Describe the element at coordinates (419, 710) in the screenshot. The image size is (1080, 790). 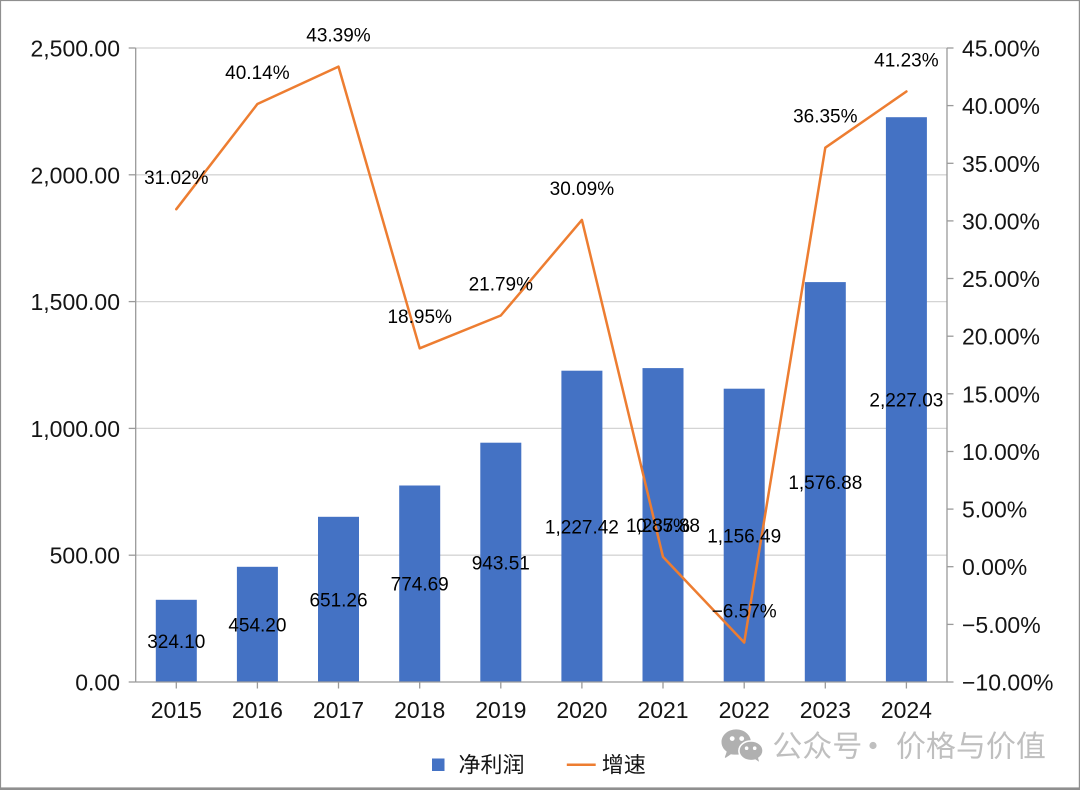
I see `svg-text: 2018` at that location.